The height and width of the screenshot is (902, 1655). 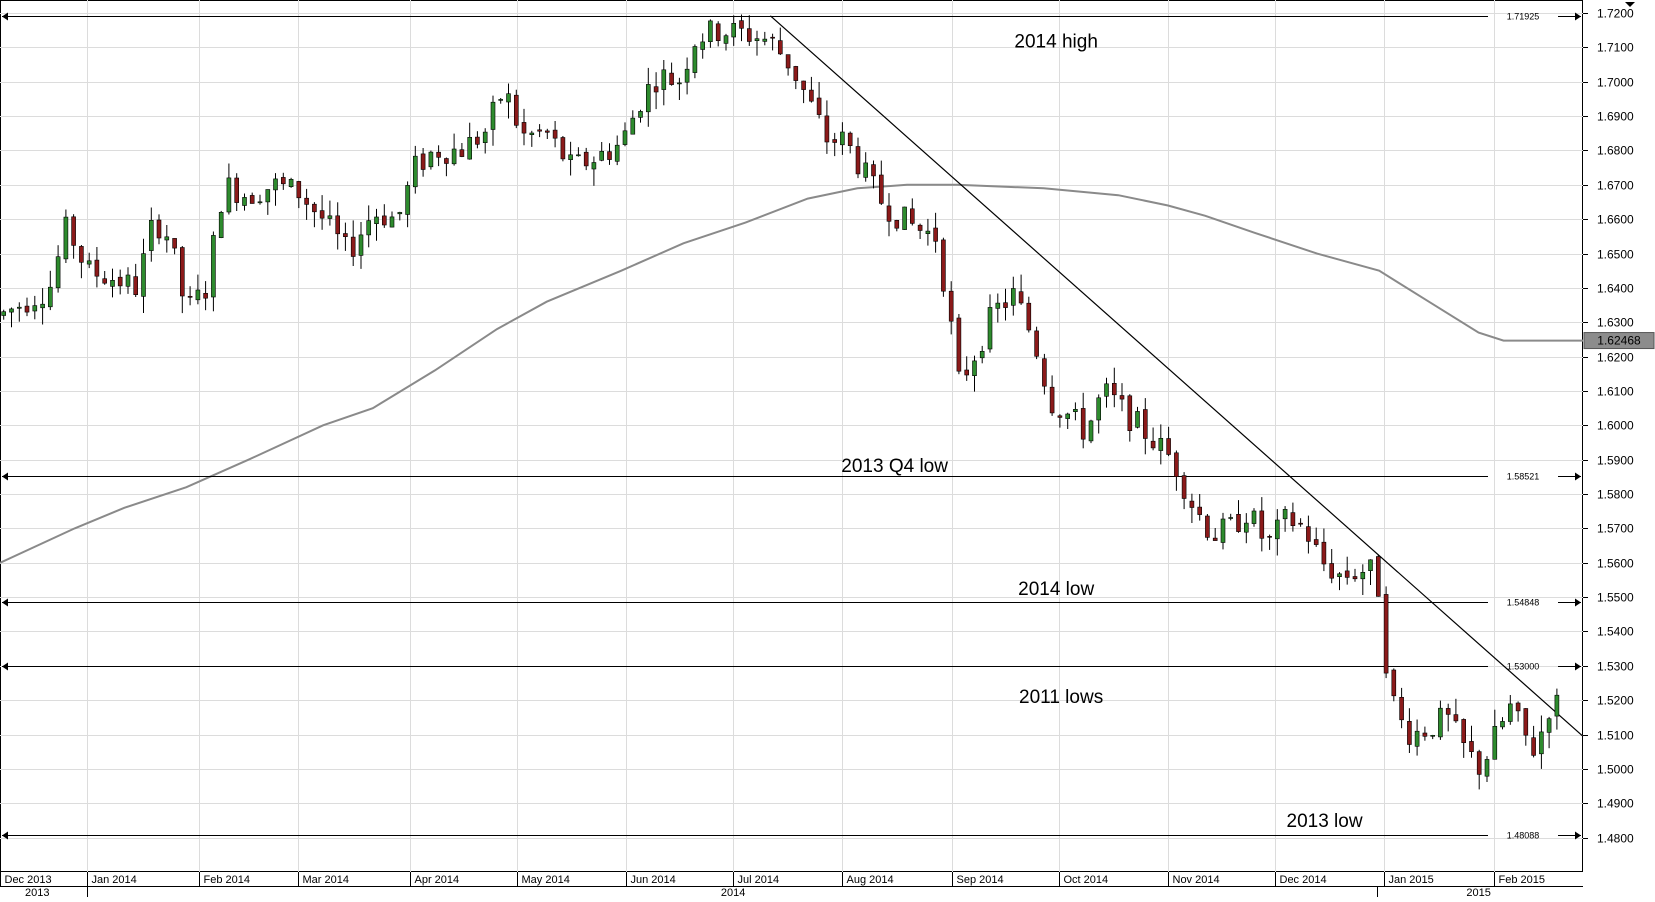 What do you see at coordinates (1615, 839) in the screenshot?
I see `y-tick-label: 1.4800` at bounding box center [1615, 839].